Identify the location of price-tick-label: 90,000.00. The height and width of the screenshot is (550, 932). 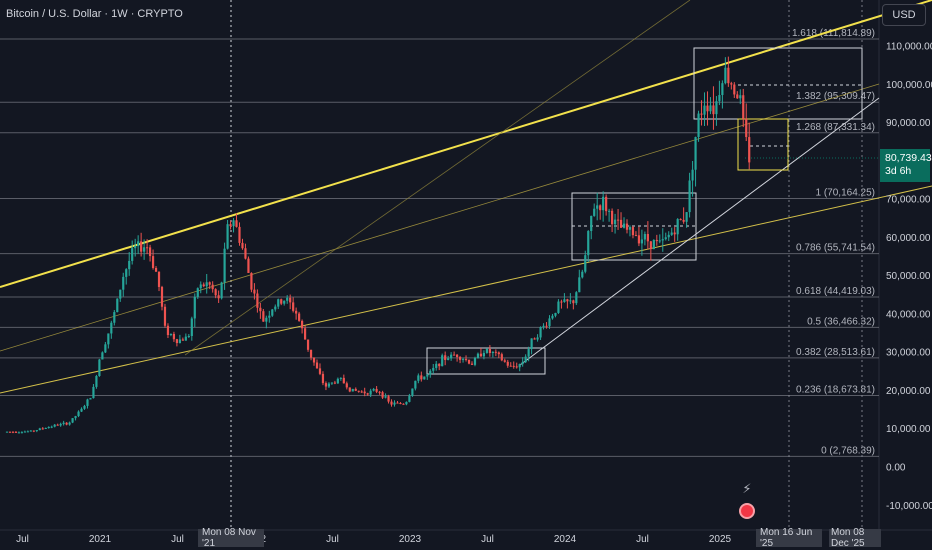
(908, 123).